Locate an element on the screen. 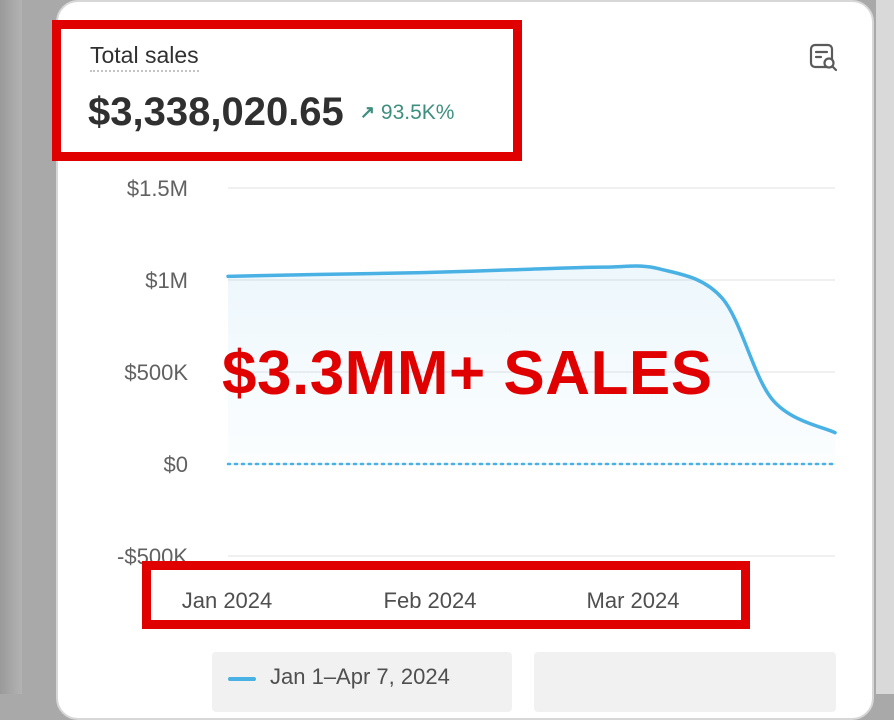 The image size is (894, 720). y-tick-label: $1M is located at coordinates (166, 280).